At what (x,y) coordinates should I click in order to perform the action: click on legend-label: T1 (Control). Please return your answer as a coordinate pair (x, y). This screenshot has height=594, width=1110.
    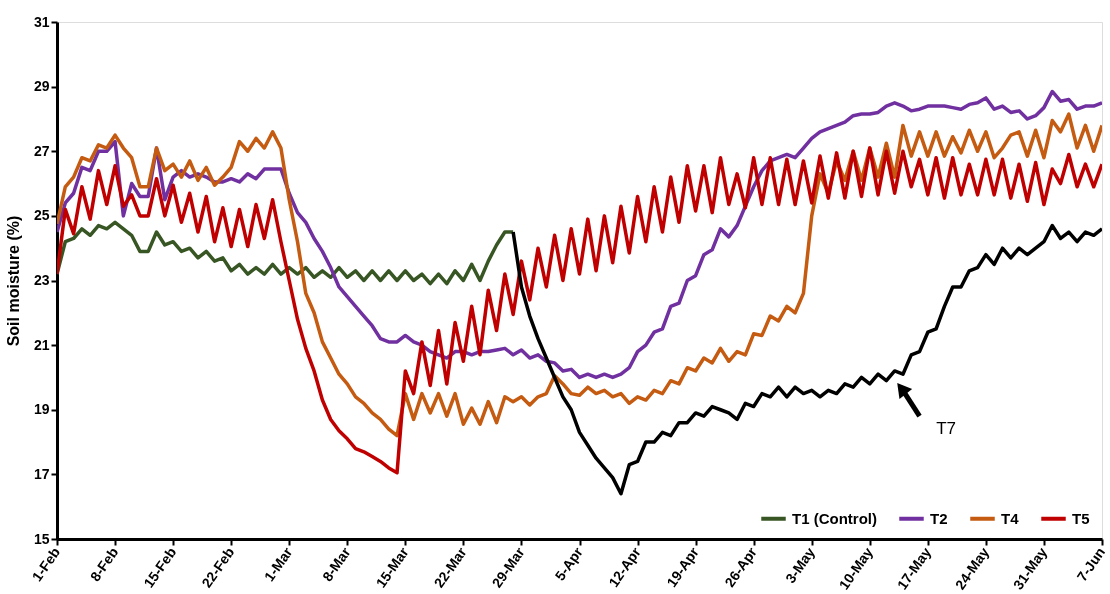
    Looking at the image, I should click on (834, 518).